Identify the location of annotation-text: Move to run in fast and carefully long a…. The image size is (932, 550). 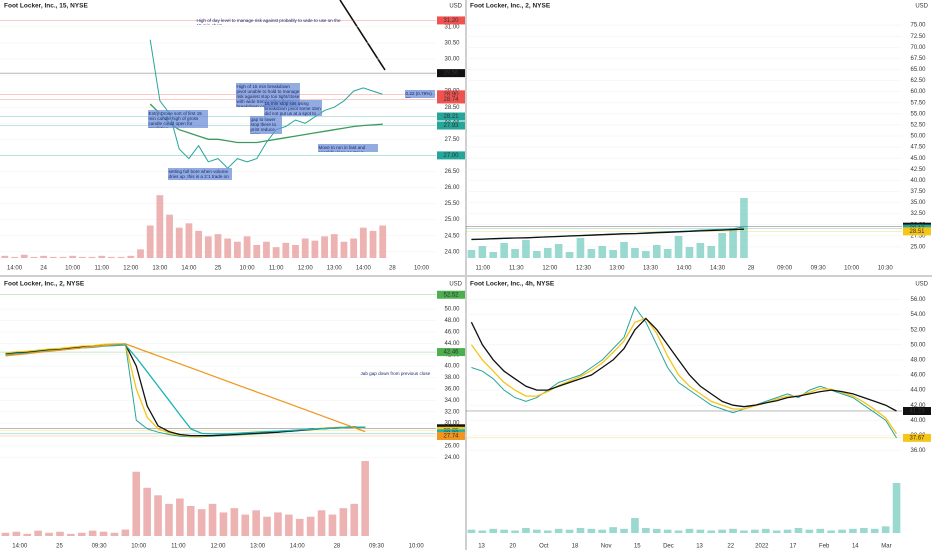
(342, 148).